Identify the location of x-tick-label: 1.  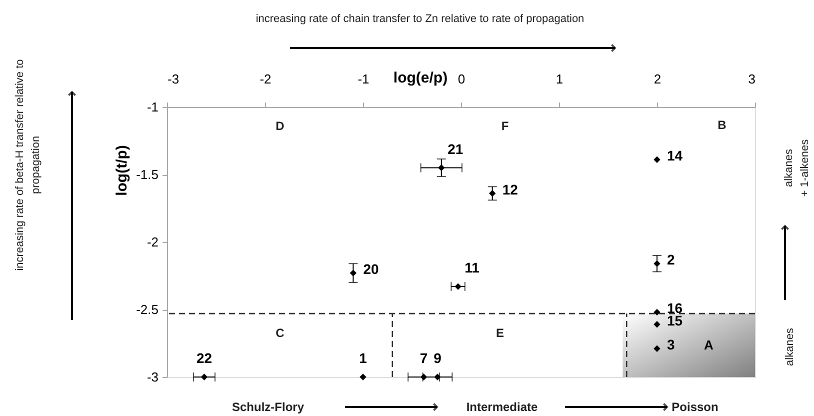
(560, 79).